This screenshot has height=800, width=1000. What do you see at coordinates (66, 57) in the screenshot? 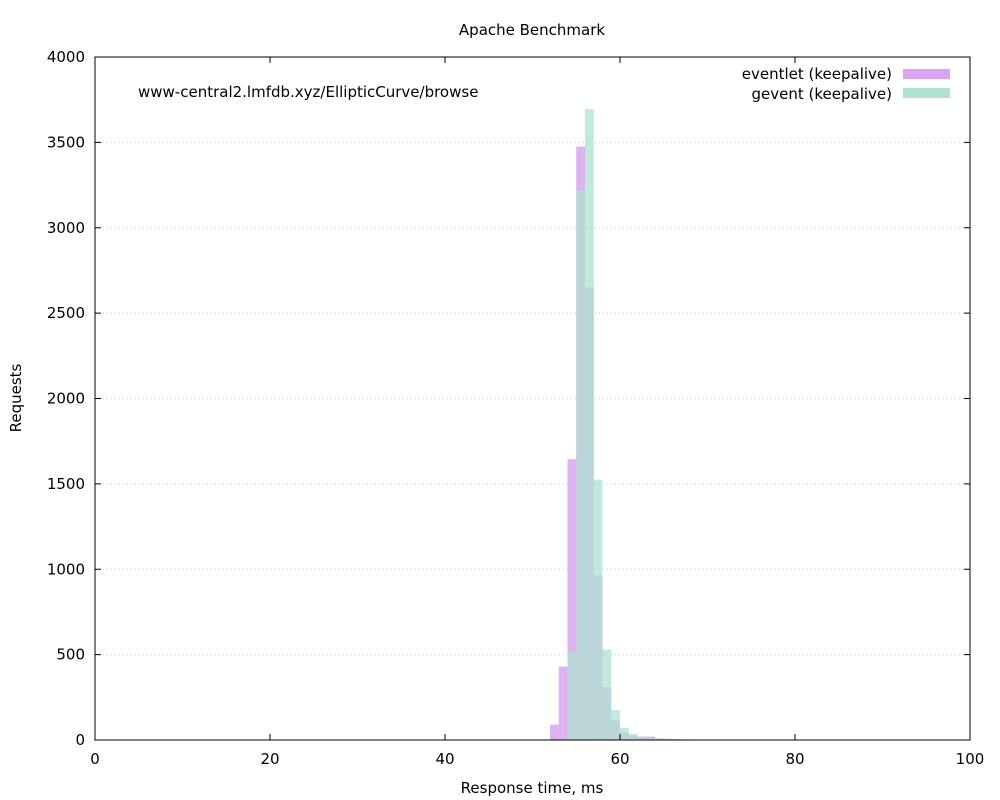
I see `y-tick-label: 4000` at bounding box center [66, 57].